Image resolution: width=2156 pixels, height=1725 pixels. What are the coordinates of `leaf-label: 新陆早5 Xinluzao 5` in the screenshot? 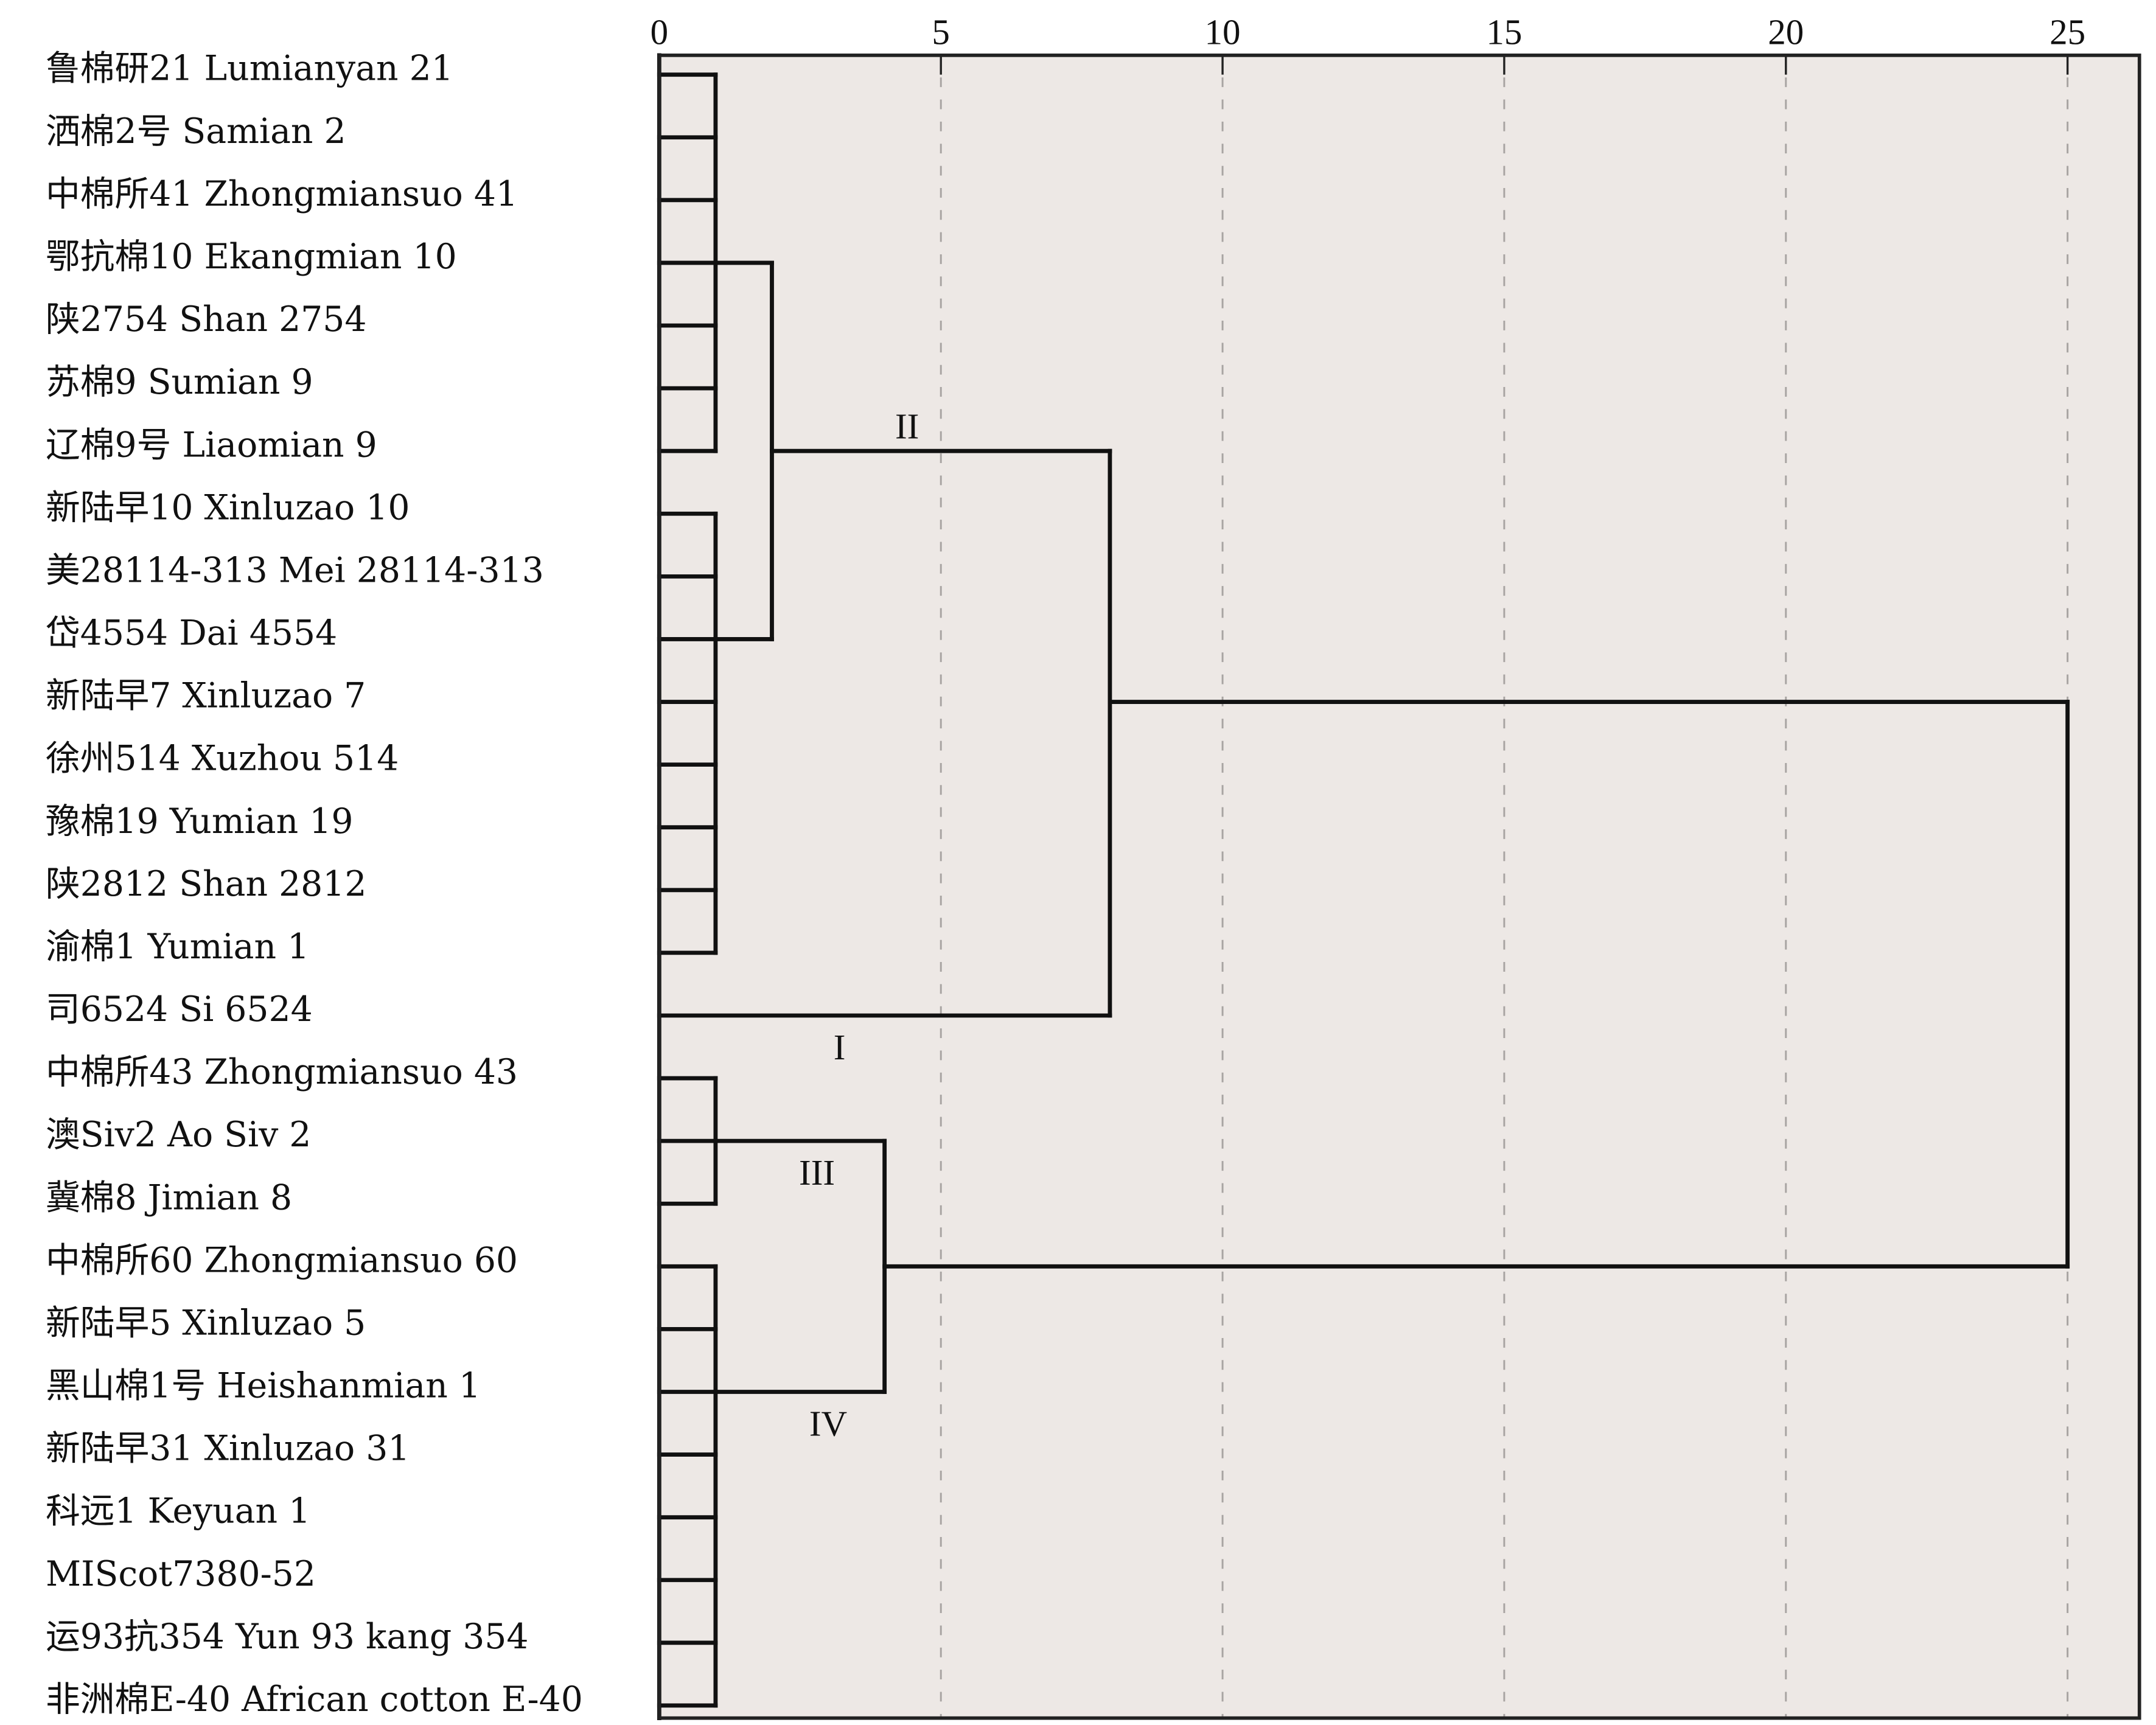 It's located at (206, 1323).